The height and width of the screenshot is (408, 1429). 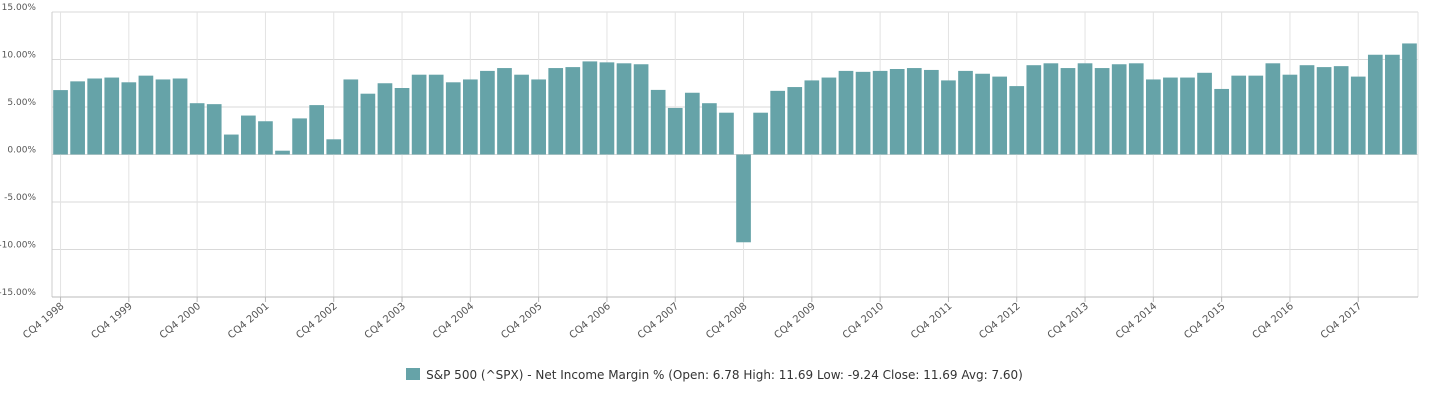 I want to click on x-tick-label: CQ4 1999, so click(x=112, y=321).